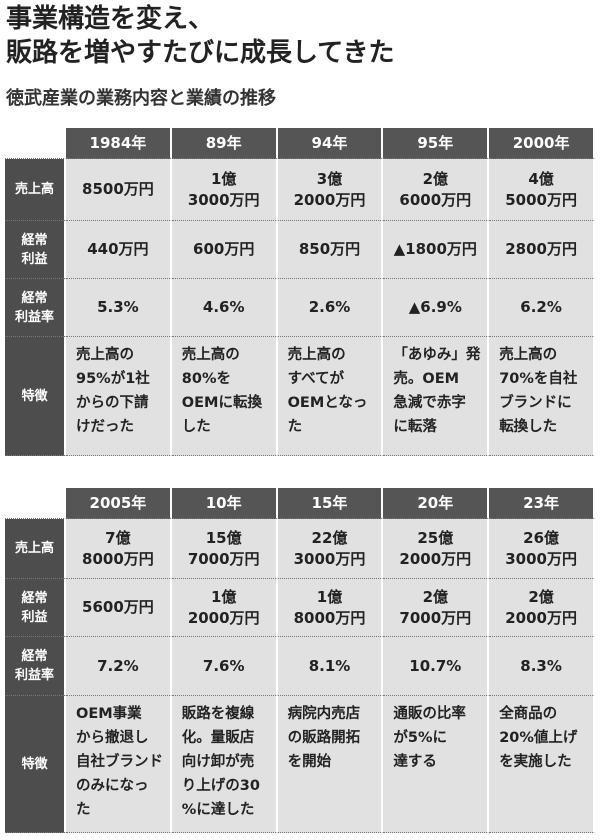 This screenshot has height=840, width=600. Describe the element at coordinates (542, 666) in the screenshot. I see `profit-margin-cell: 8.3%` at that location.